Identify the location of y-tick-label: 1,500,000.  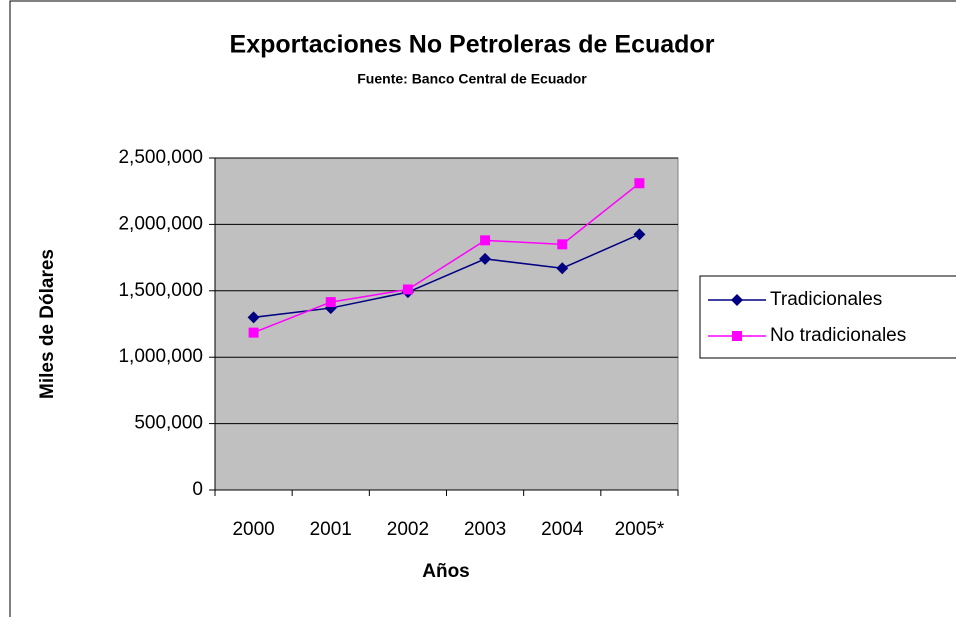
(160, 290).